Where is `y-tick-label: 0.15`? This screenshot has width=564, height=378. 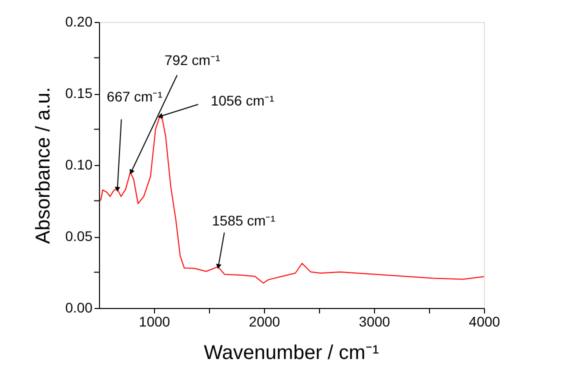
y-tick-label: 0.15 is located at coordinates (79, 93).